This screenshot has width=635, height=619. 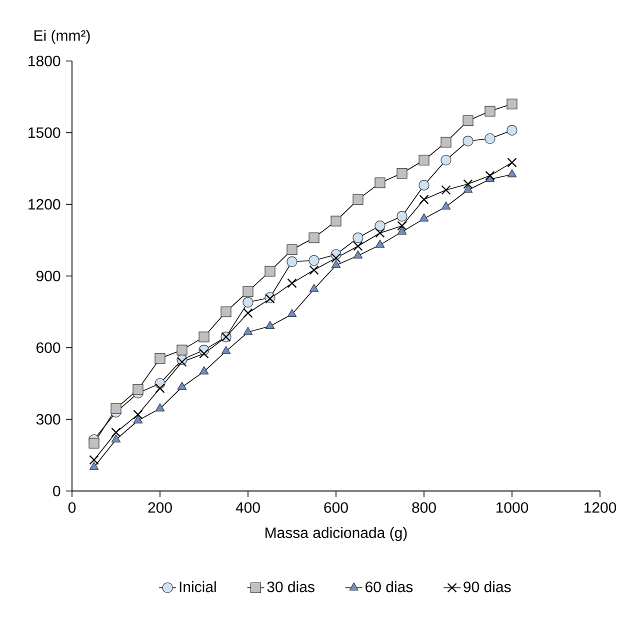 I want to click on legend-label: Inicial, so click(x=198, y=586).